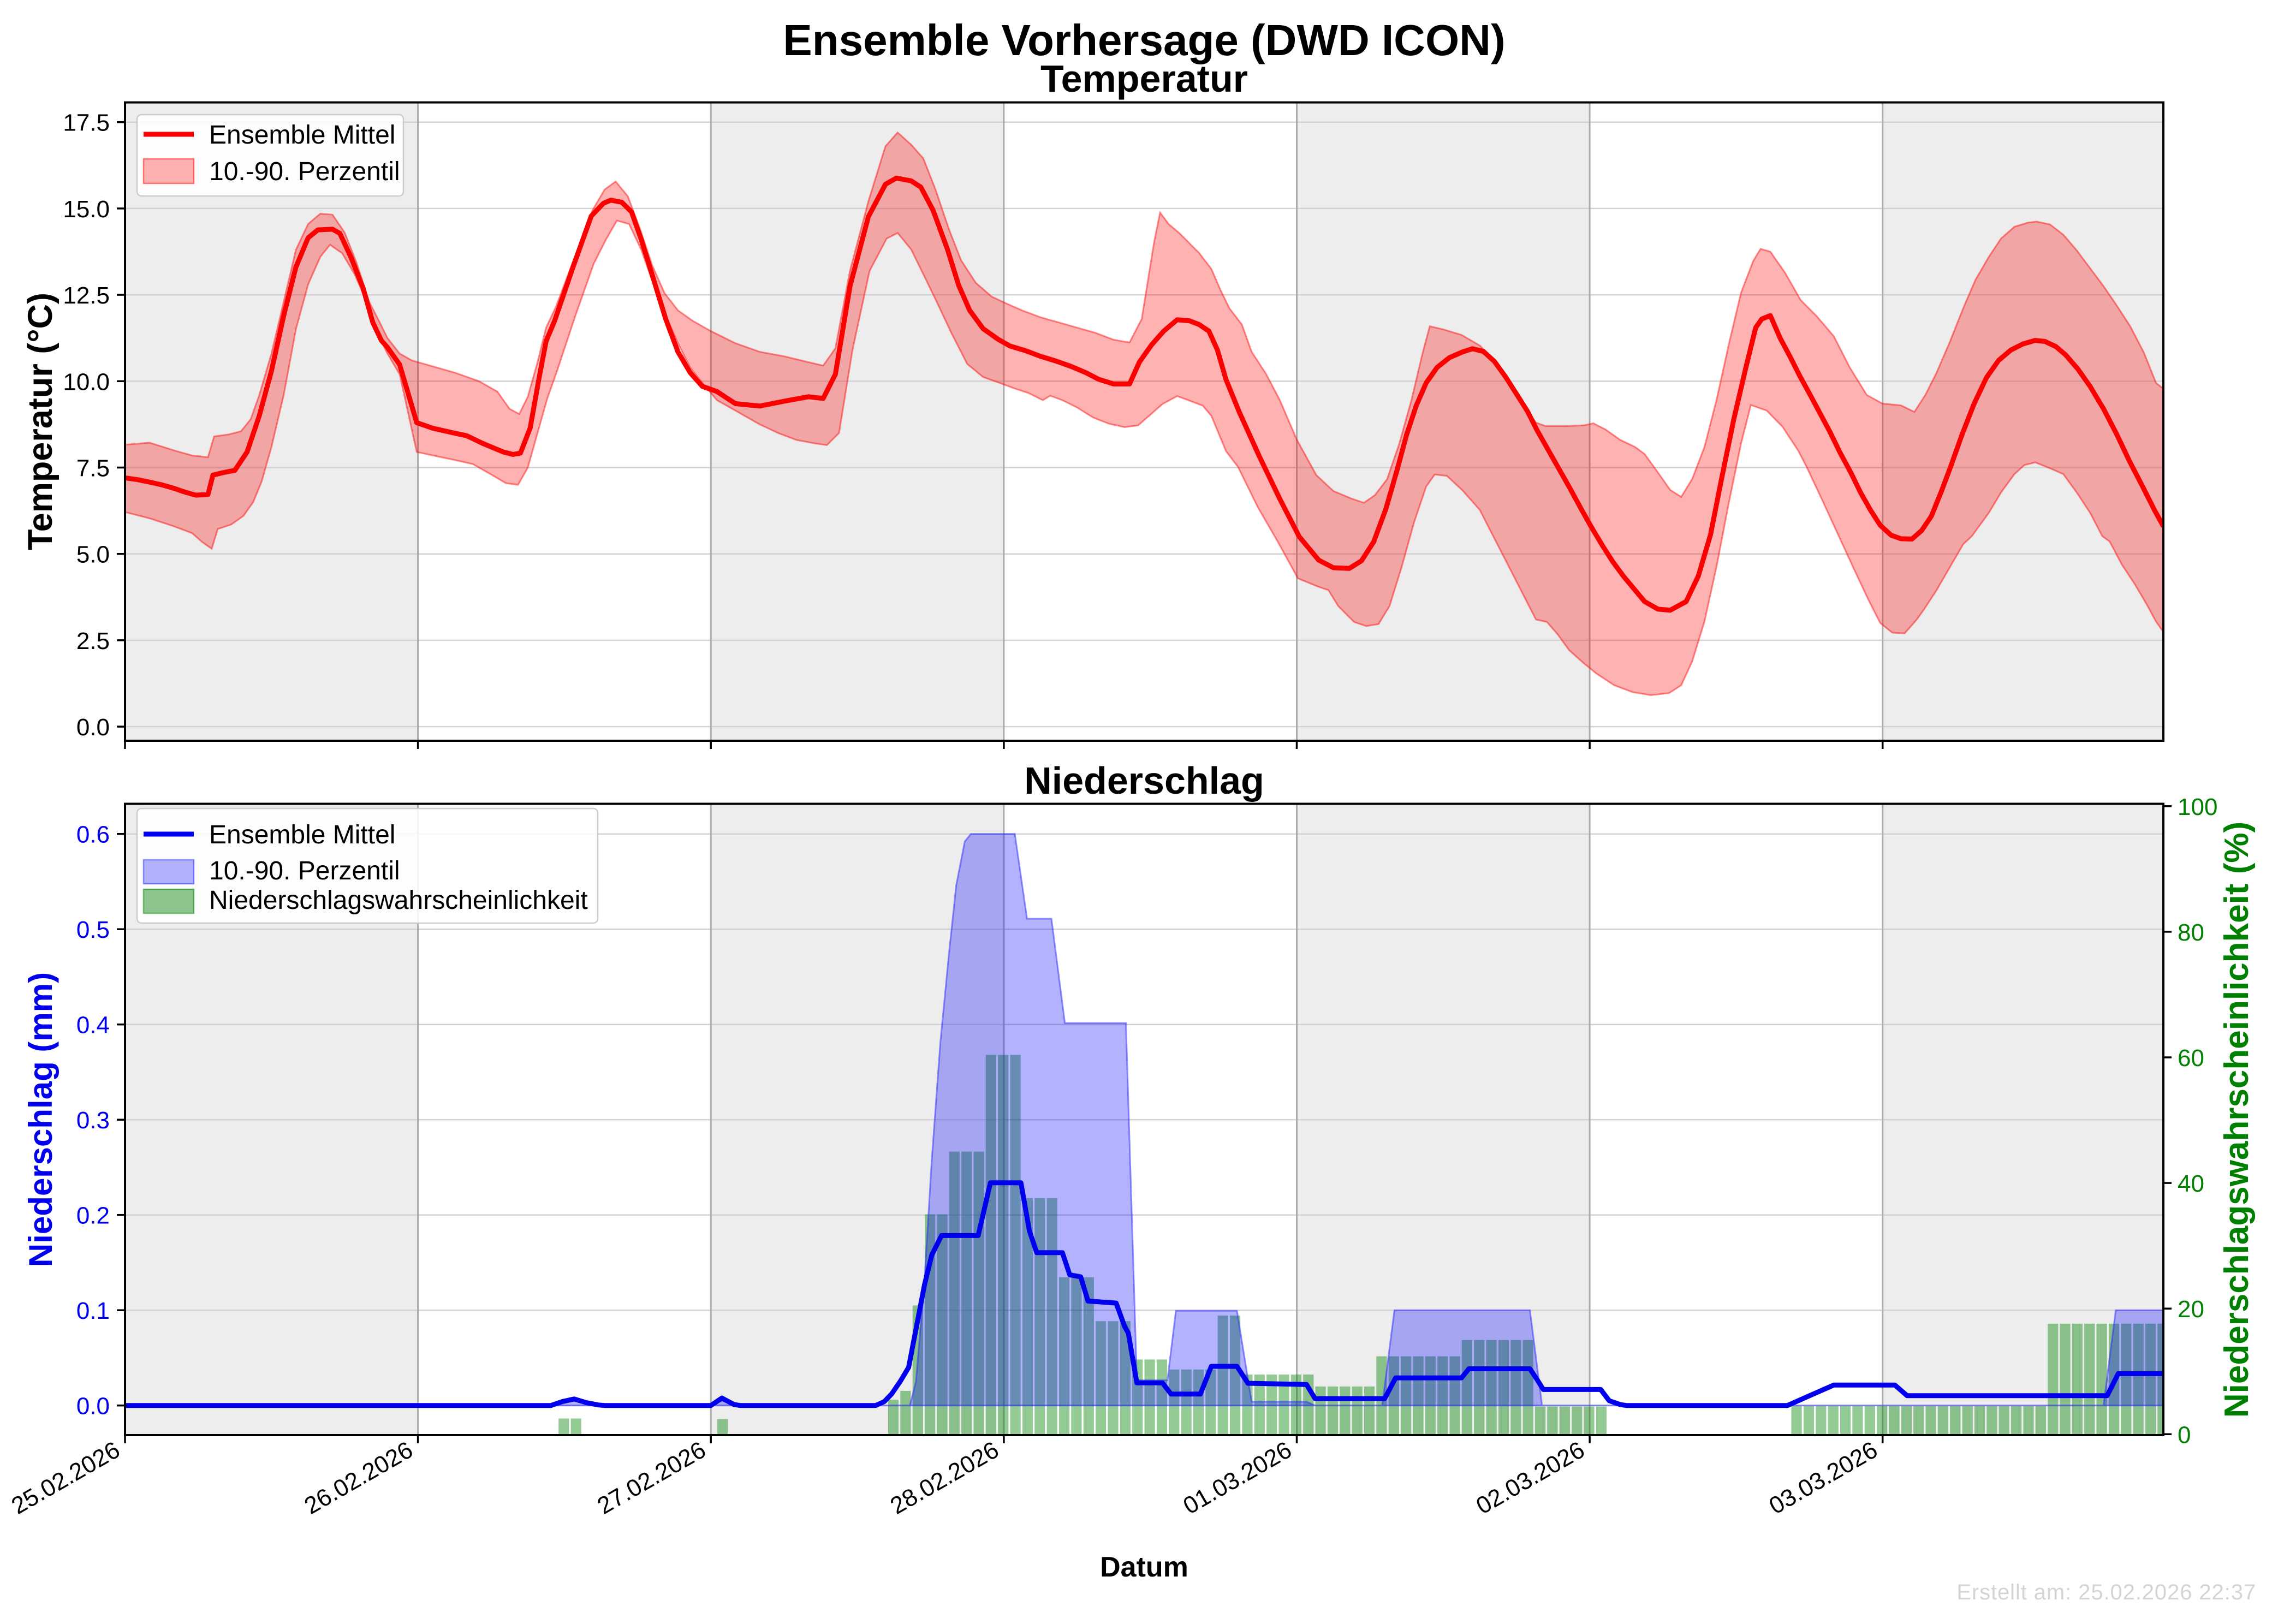  What do you see at coordinates (93, 1025) in the screenshot?
I see `svg-text: 0.4` at bounding box center [93, 1025].